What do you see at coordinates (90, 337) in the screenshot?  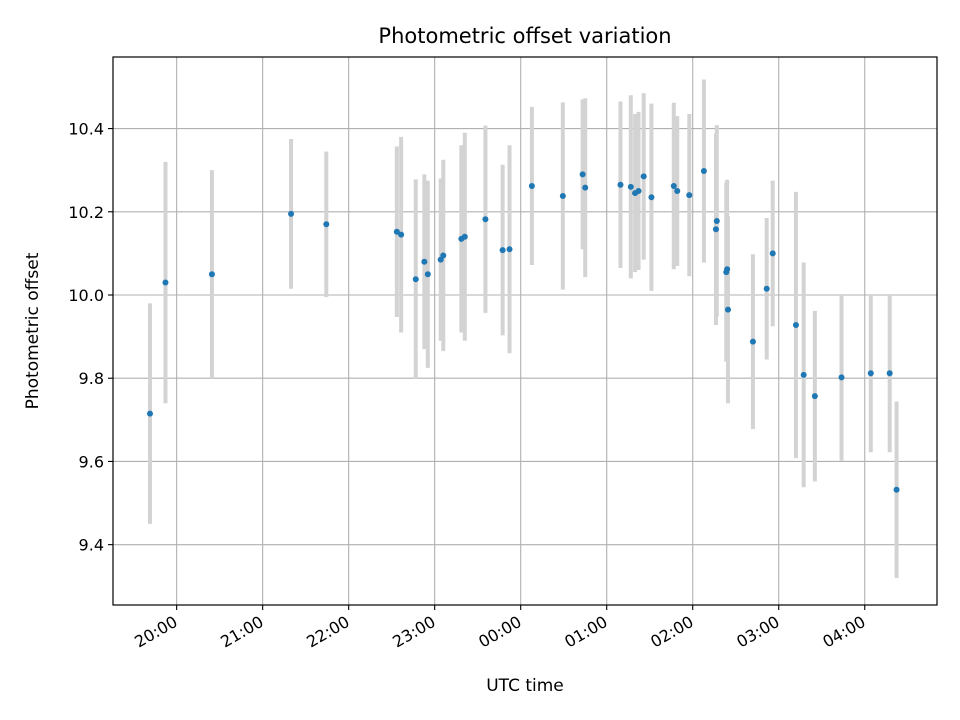 I see `y-axis-ticks: 9.4 9.6 9.8 10.0 10.2 10.4` at bounding box center [90, 337].